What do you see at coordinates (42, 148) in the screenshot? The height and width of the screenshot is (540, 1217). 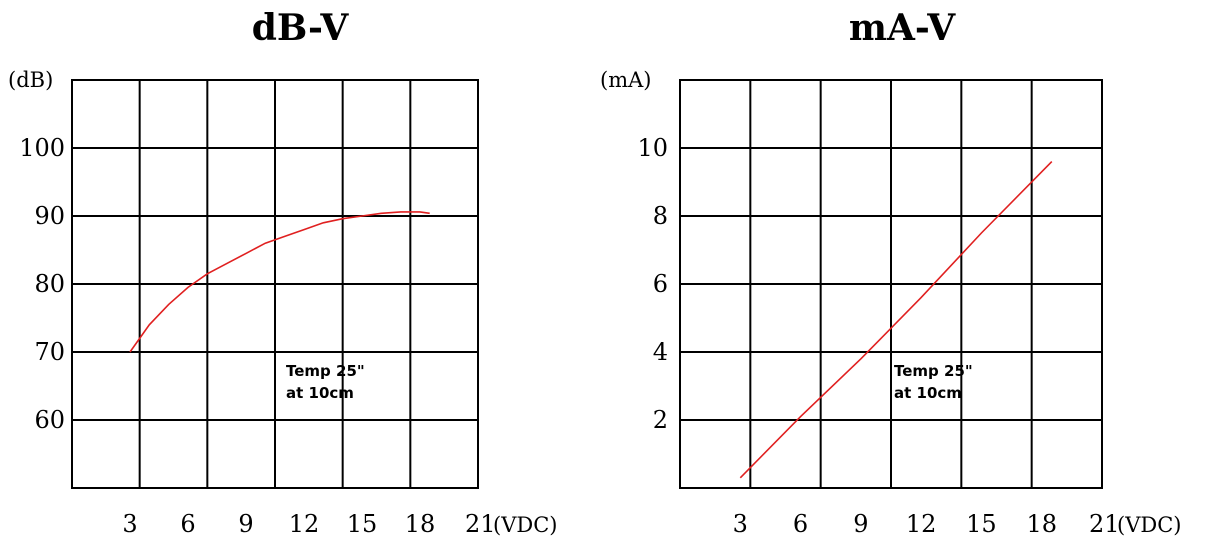 I see `y-tick-label: 100` at bounding box center [42, 148].